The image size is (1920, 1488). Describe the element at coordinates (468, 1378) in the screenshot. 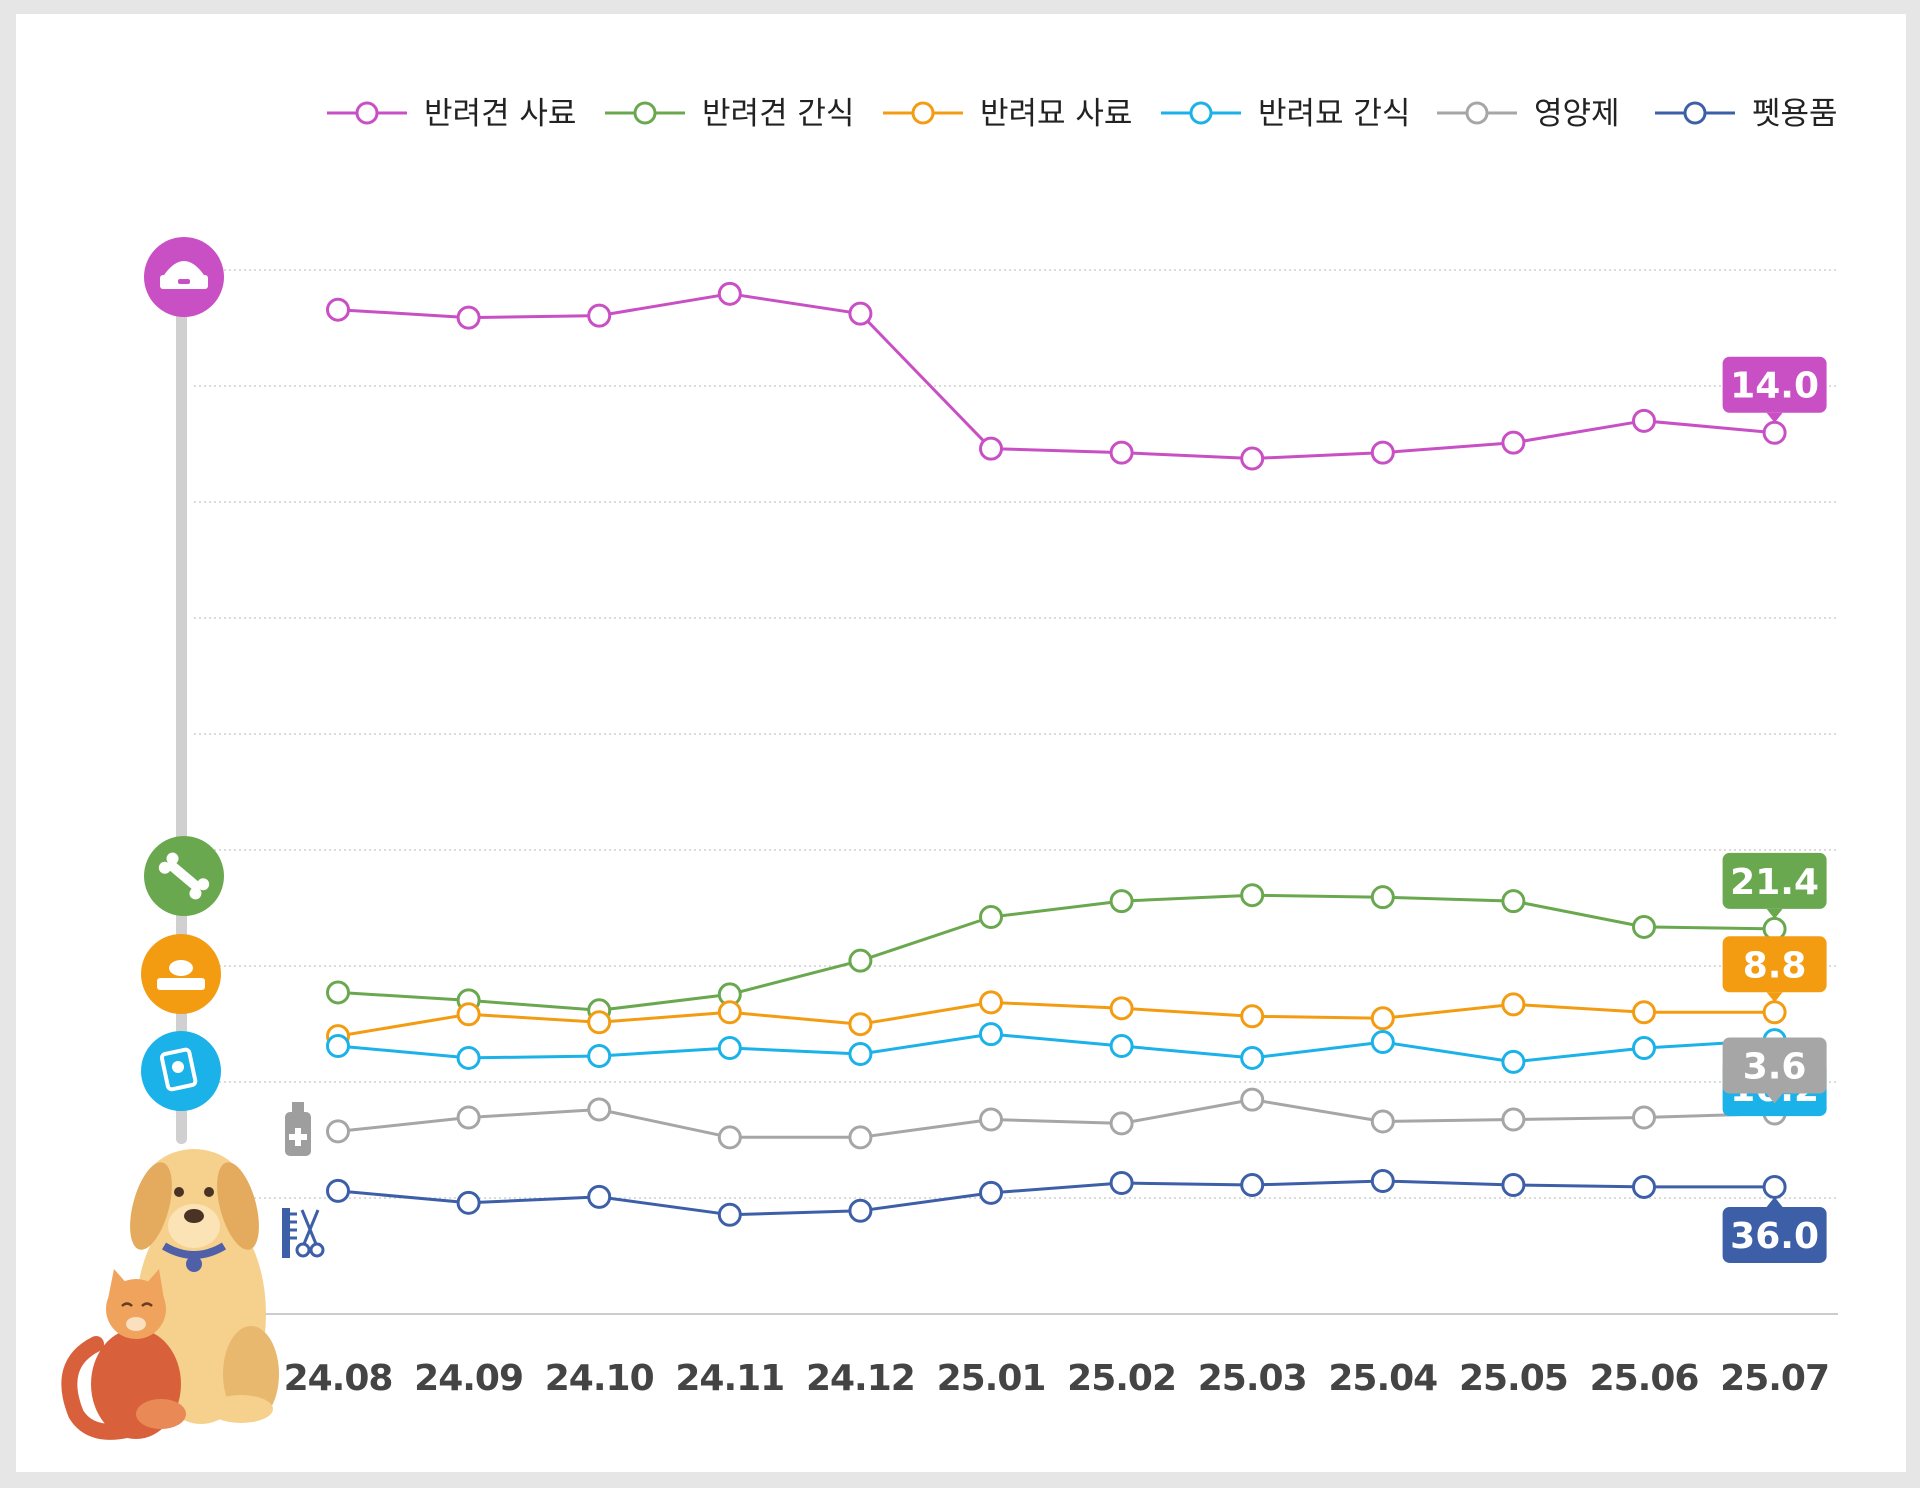

I see `x-tick-label: 24.09` at that location.